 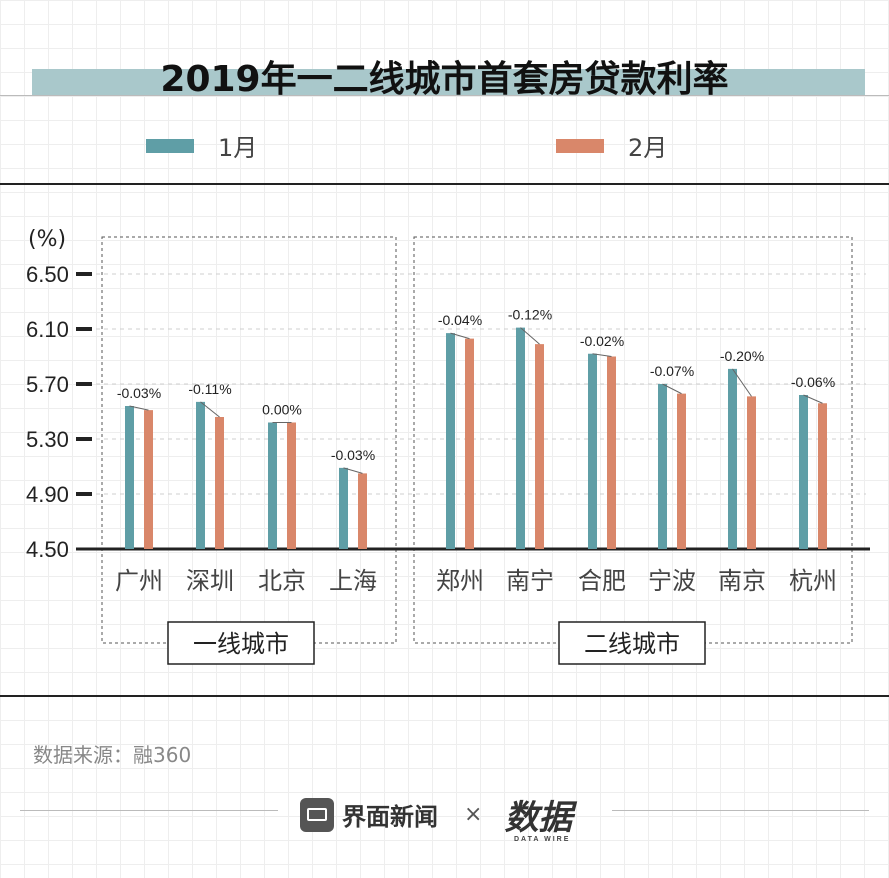 What do you see at coordinates (530, 315) in the screenshot?
I see `change-label: -0.12%` at bounding box center [530, 315].